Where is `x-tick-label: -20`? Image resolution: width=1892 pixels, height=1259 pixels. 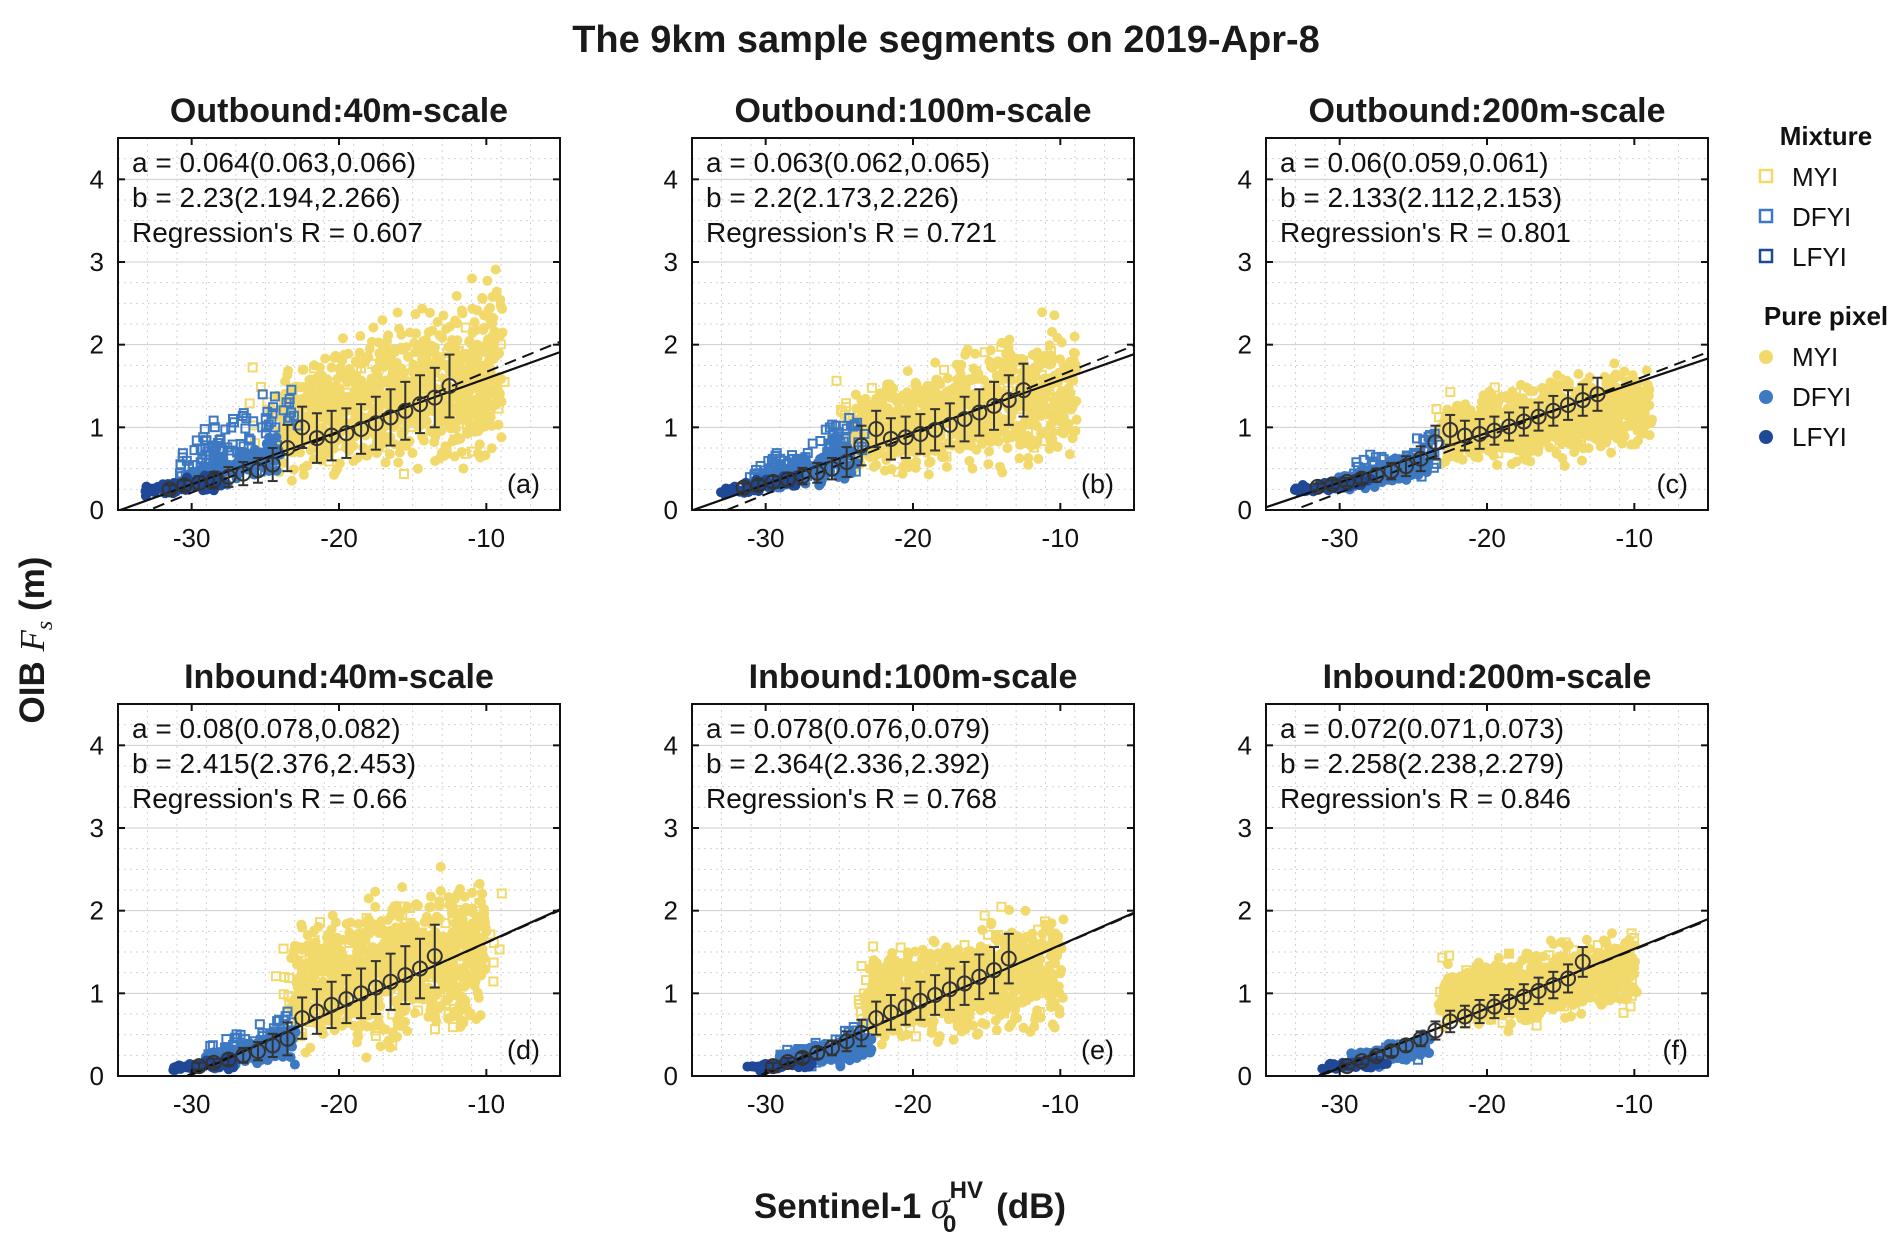
x-tick-label: -20 is located at coordinates (1487, 538).